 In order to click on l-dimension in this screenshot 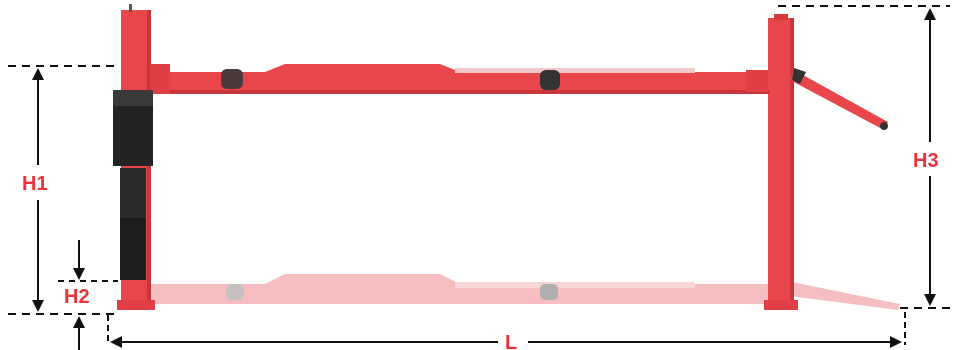, I will do `click(506, 330)`.